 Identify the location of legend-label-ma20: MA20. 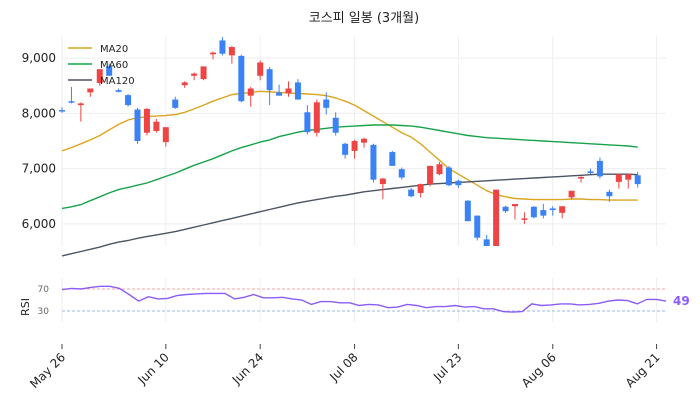
(114, 49).